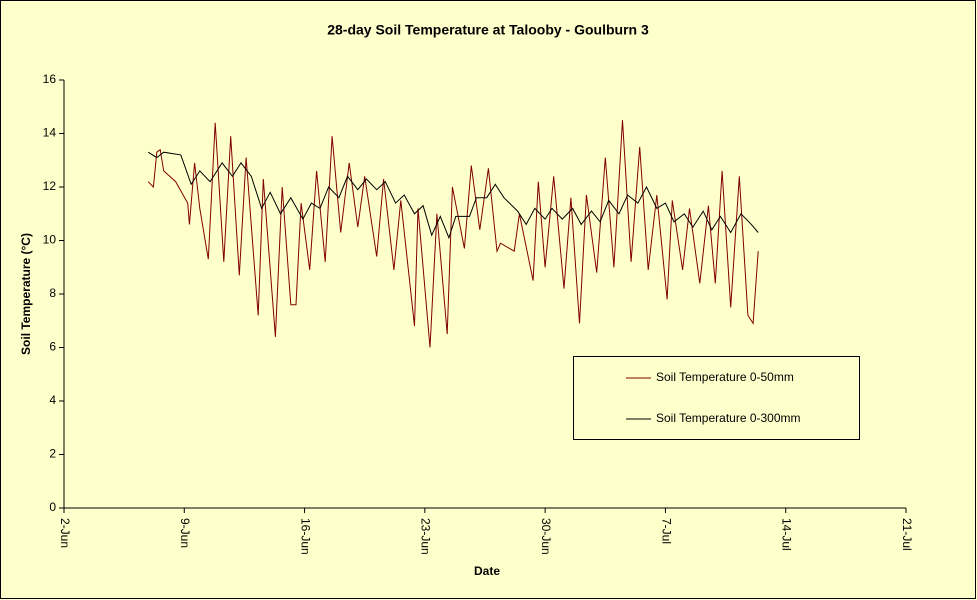 The width and height of the screenshot is (977, 600). What do you see at coordinates (52, 400) in the screenshot?
I see `y-tick-label: 4` at bounding box center [52, 400].